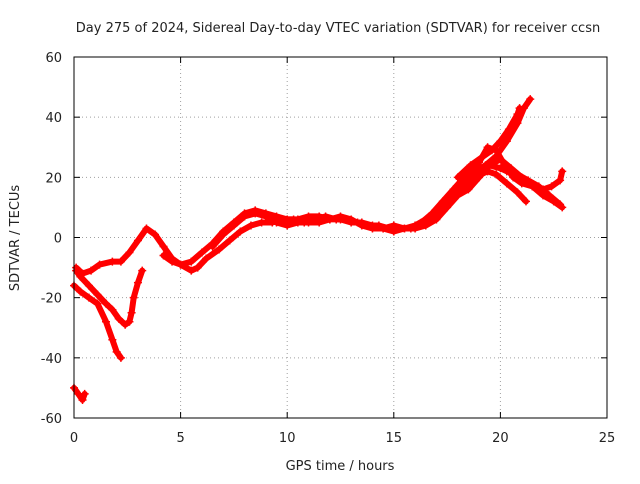  I want to click on x-tick-label: 15, so click(394, 438).